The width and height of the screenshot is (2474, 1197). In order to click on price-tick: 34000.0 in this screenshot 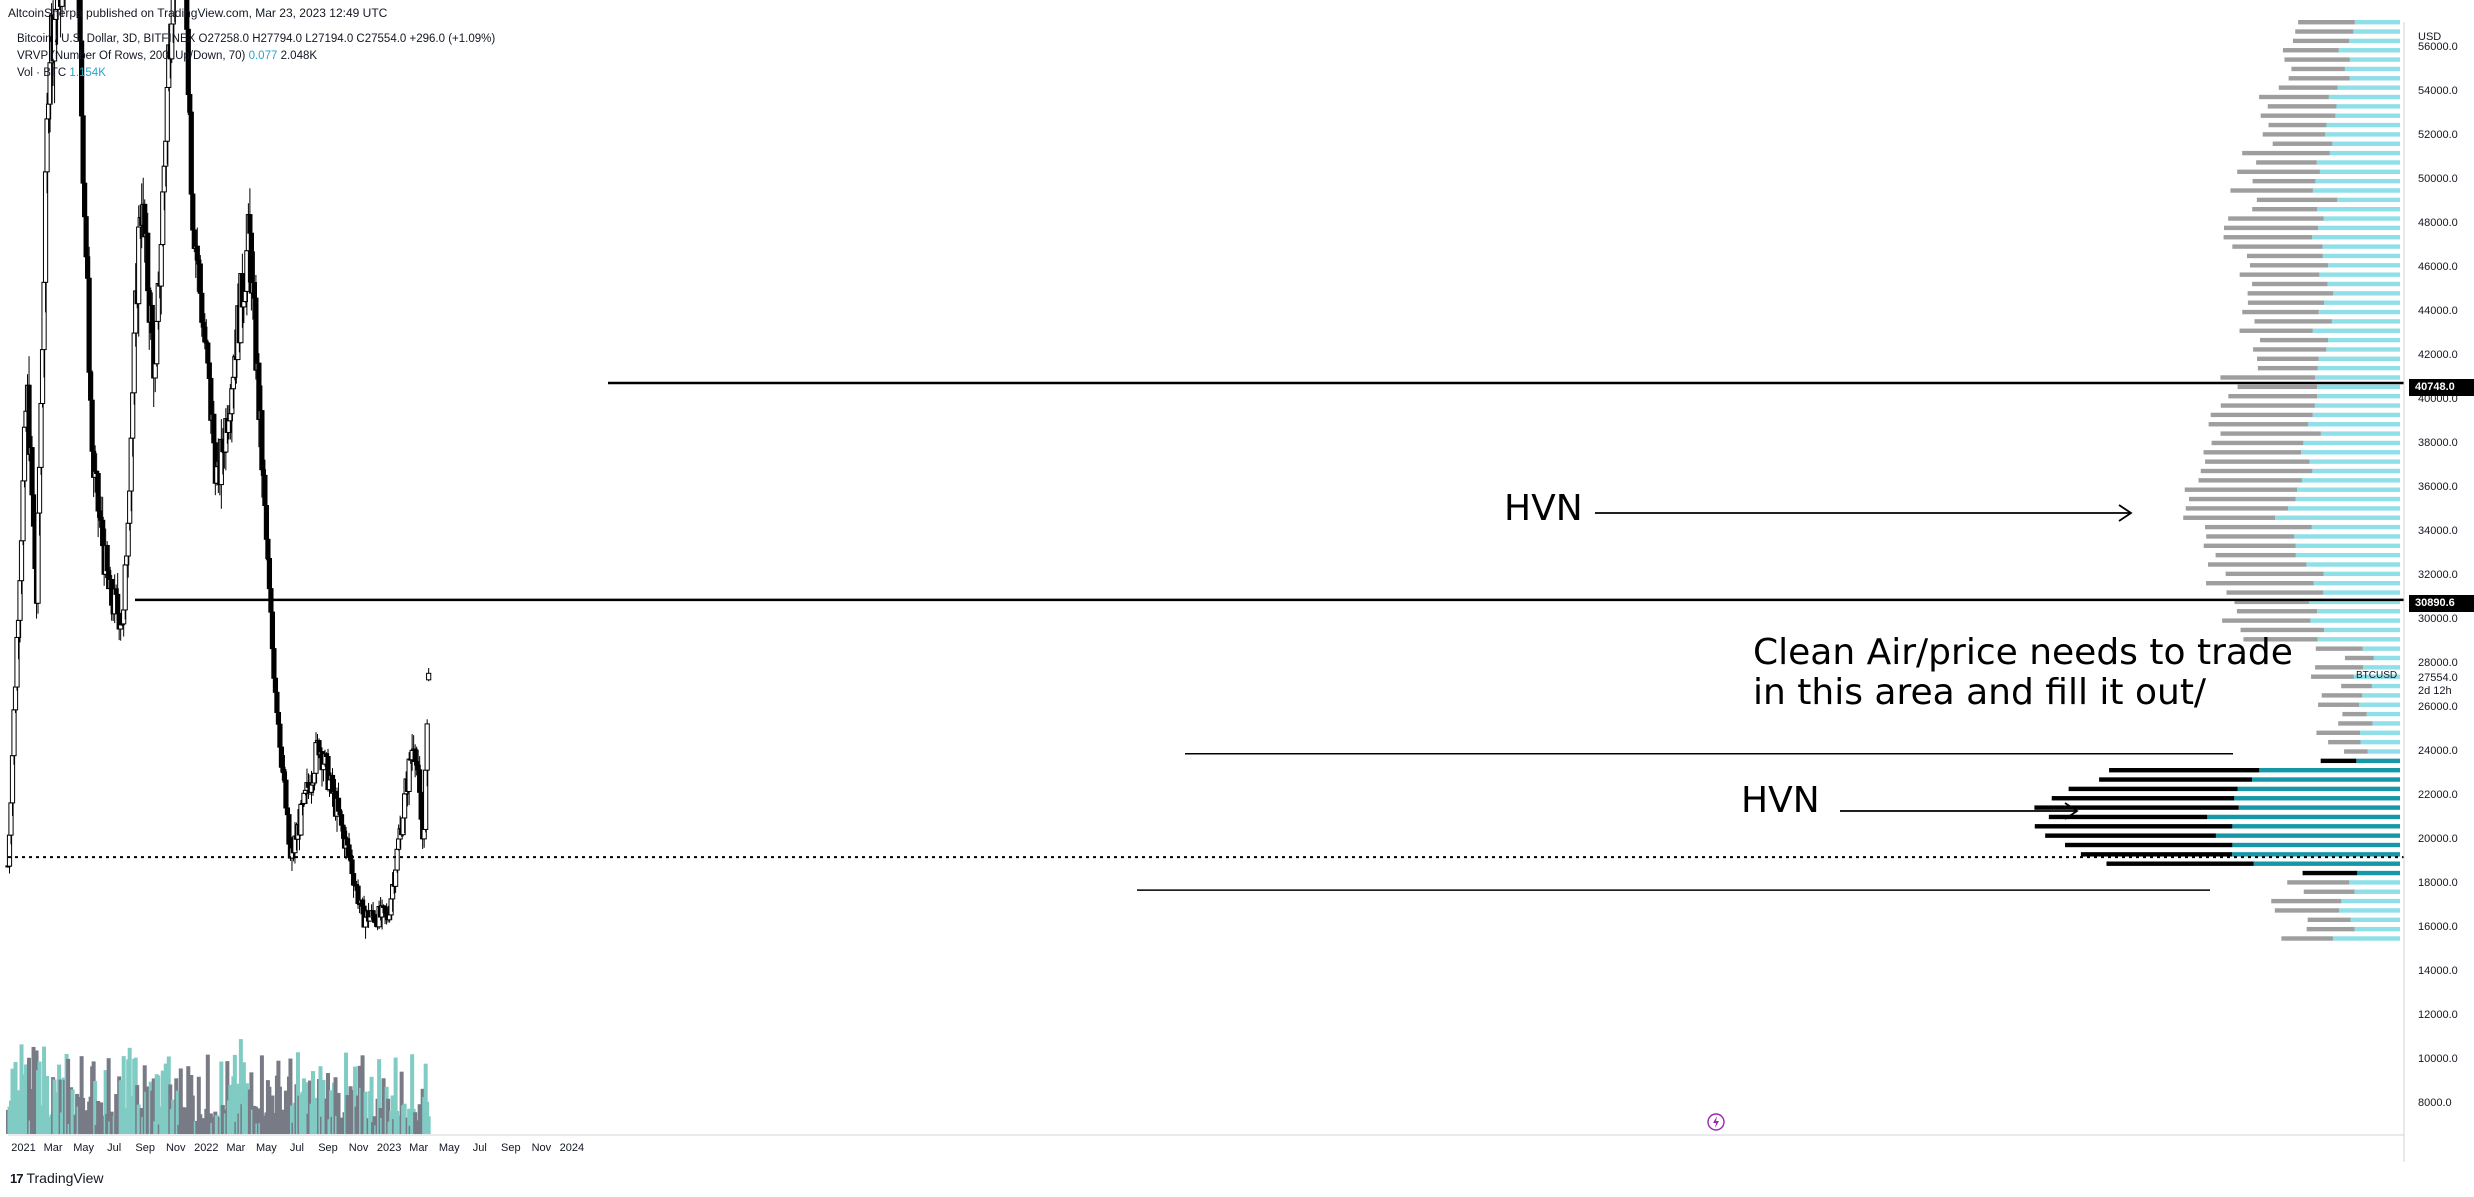, I will do `click(2438, 530)`.